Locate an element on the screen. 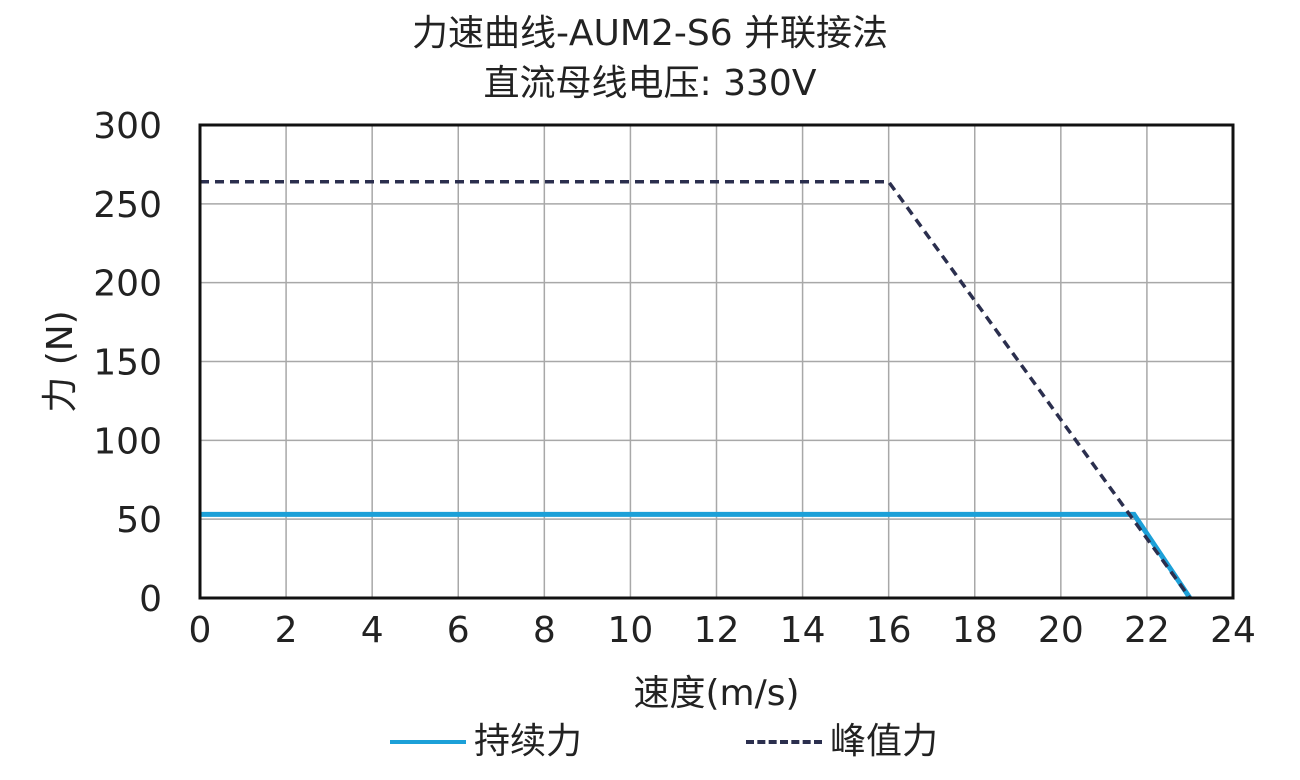  x-tick-label: 0 is located at coordinates (200, 630).